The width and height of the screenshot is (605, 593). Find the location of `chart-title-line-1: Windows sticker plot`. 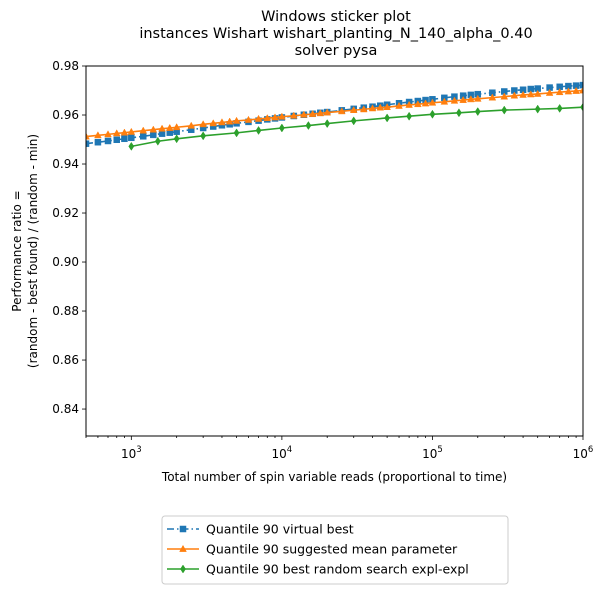

chart-title-line-1: Windows sticker plot is located at coordinates (336, 17).